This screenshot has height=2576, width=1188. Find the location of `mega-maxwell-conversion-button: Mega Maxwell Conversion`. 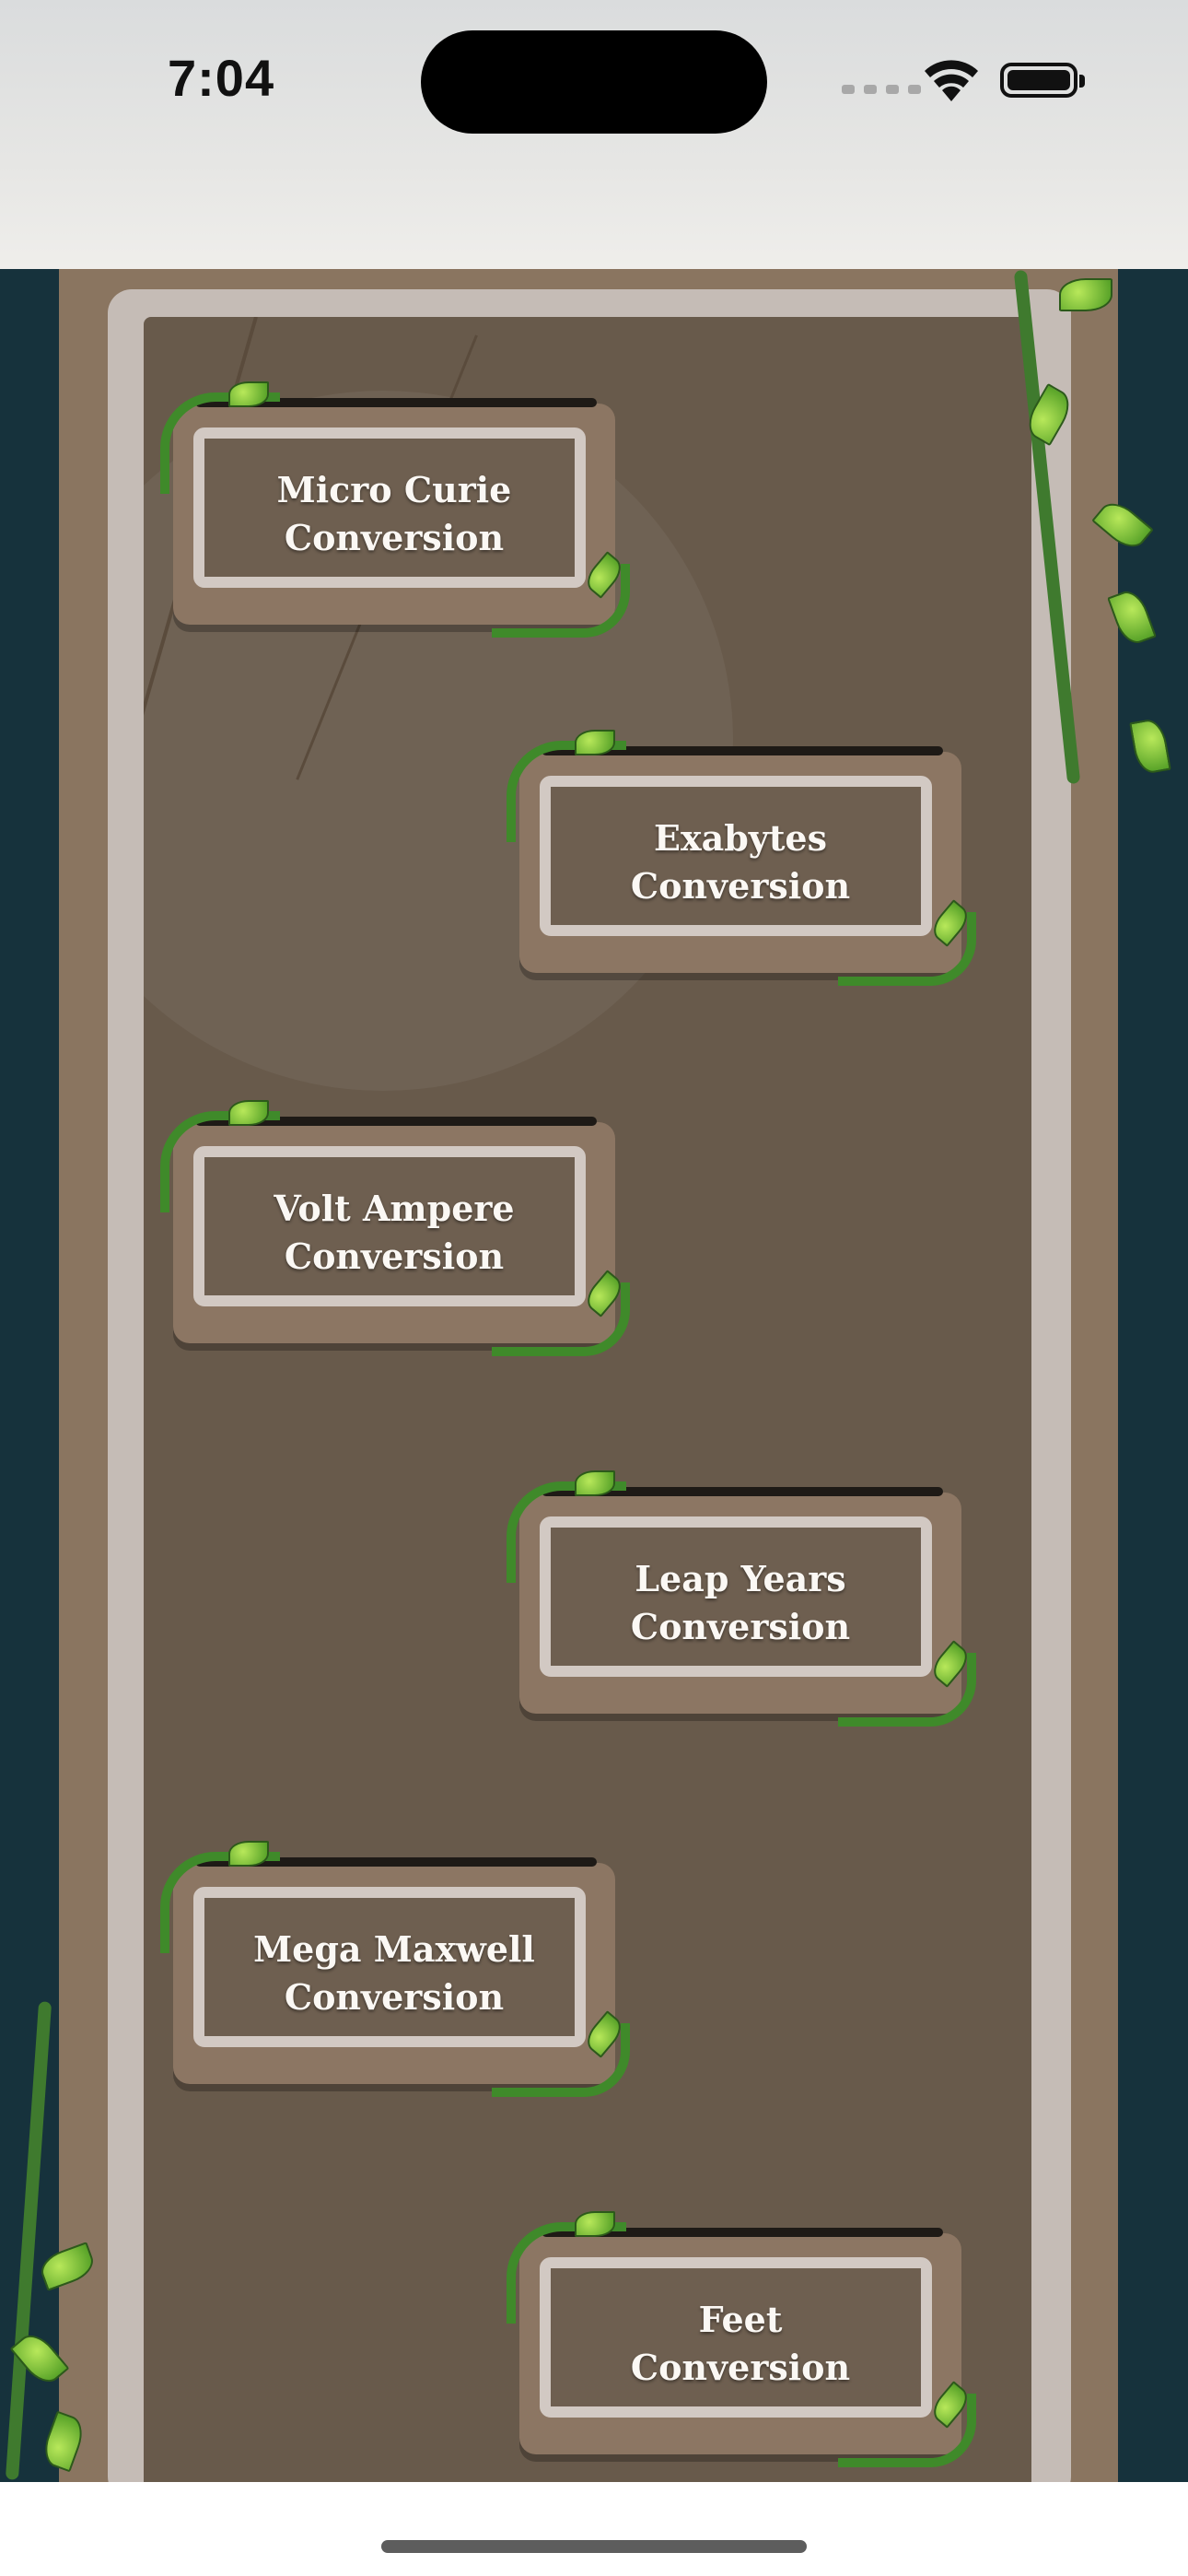

mega-maxwell-conversion-button: Mega Maxwell Conversion is located at coordinates (395, 1969).